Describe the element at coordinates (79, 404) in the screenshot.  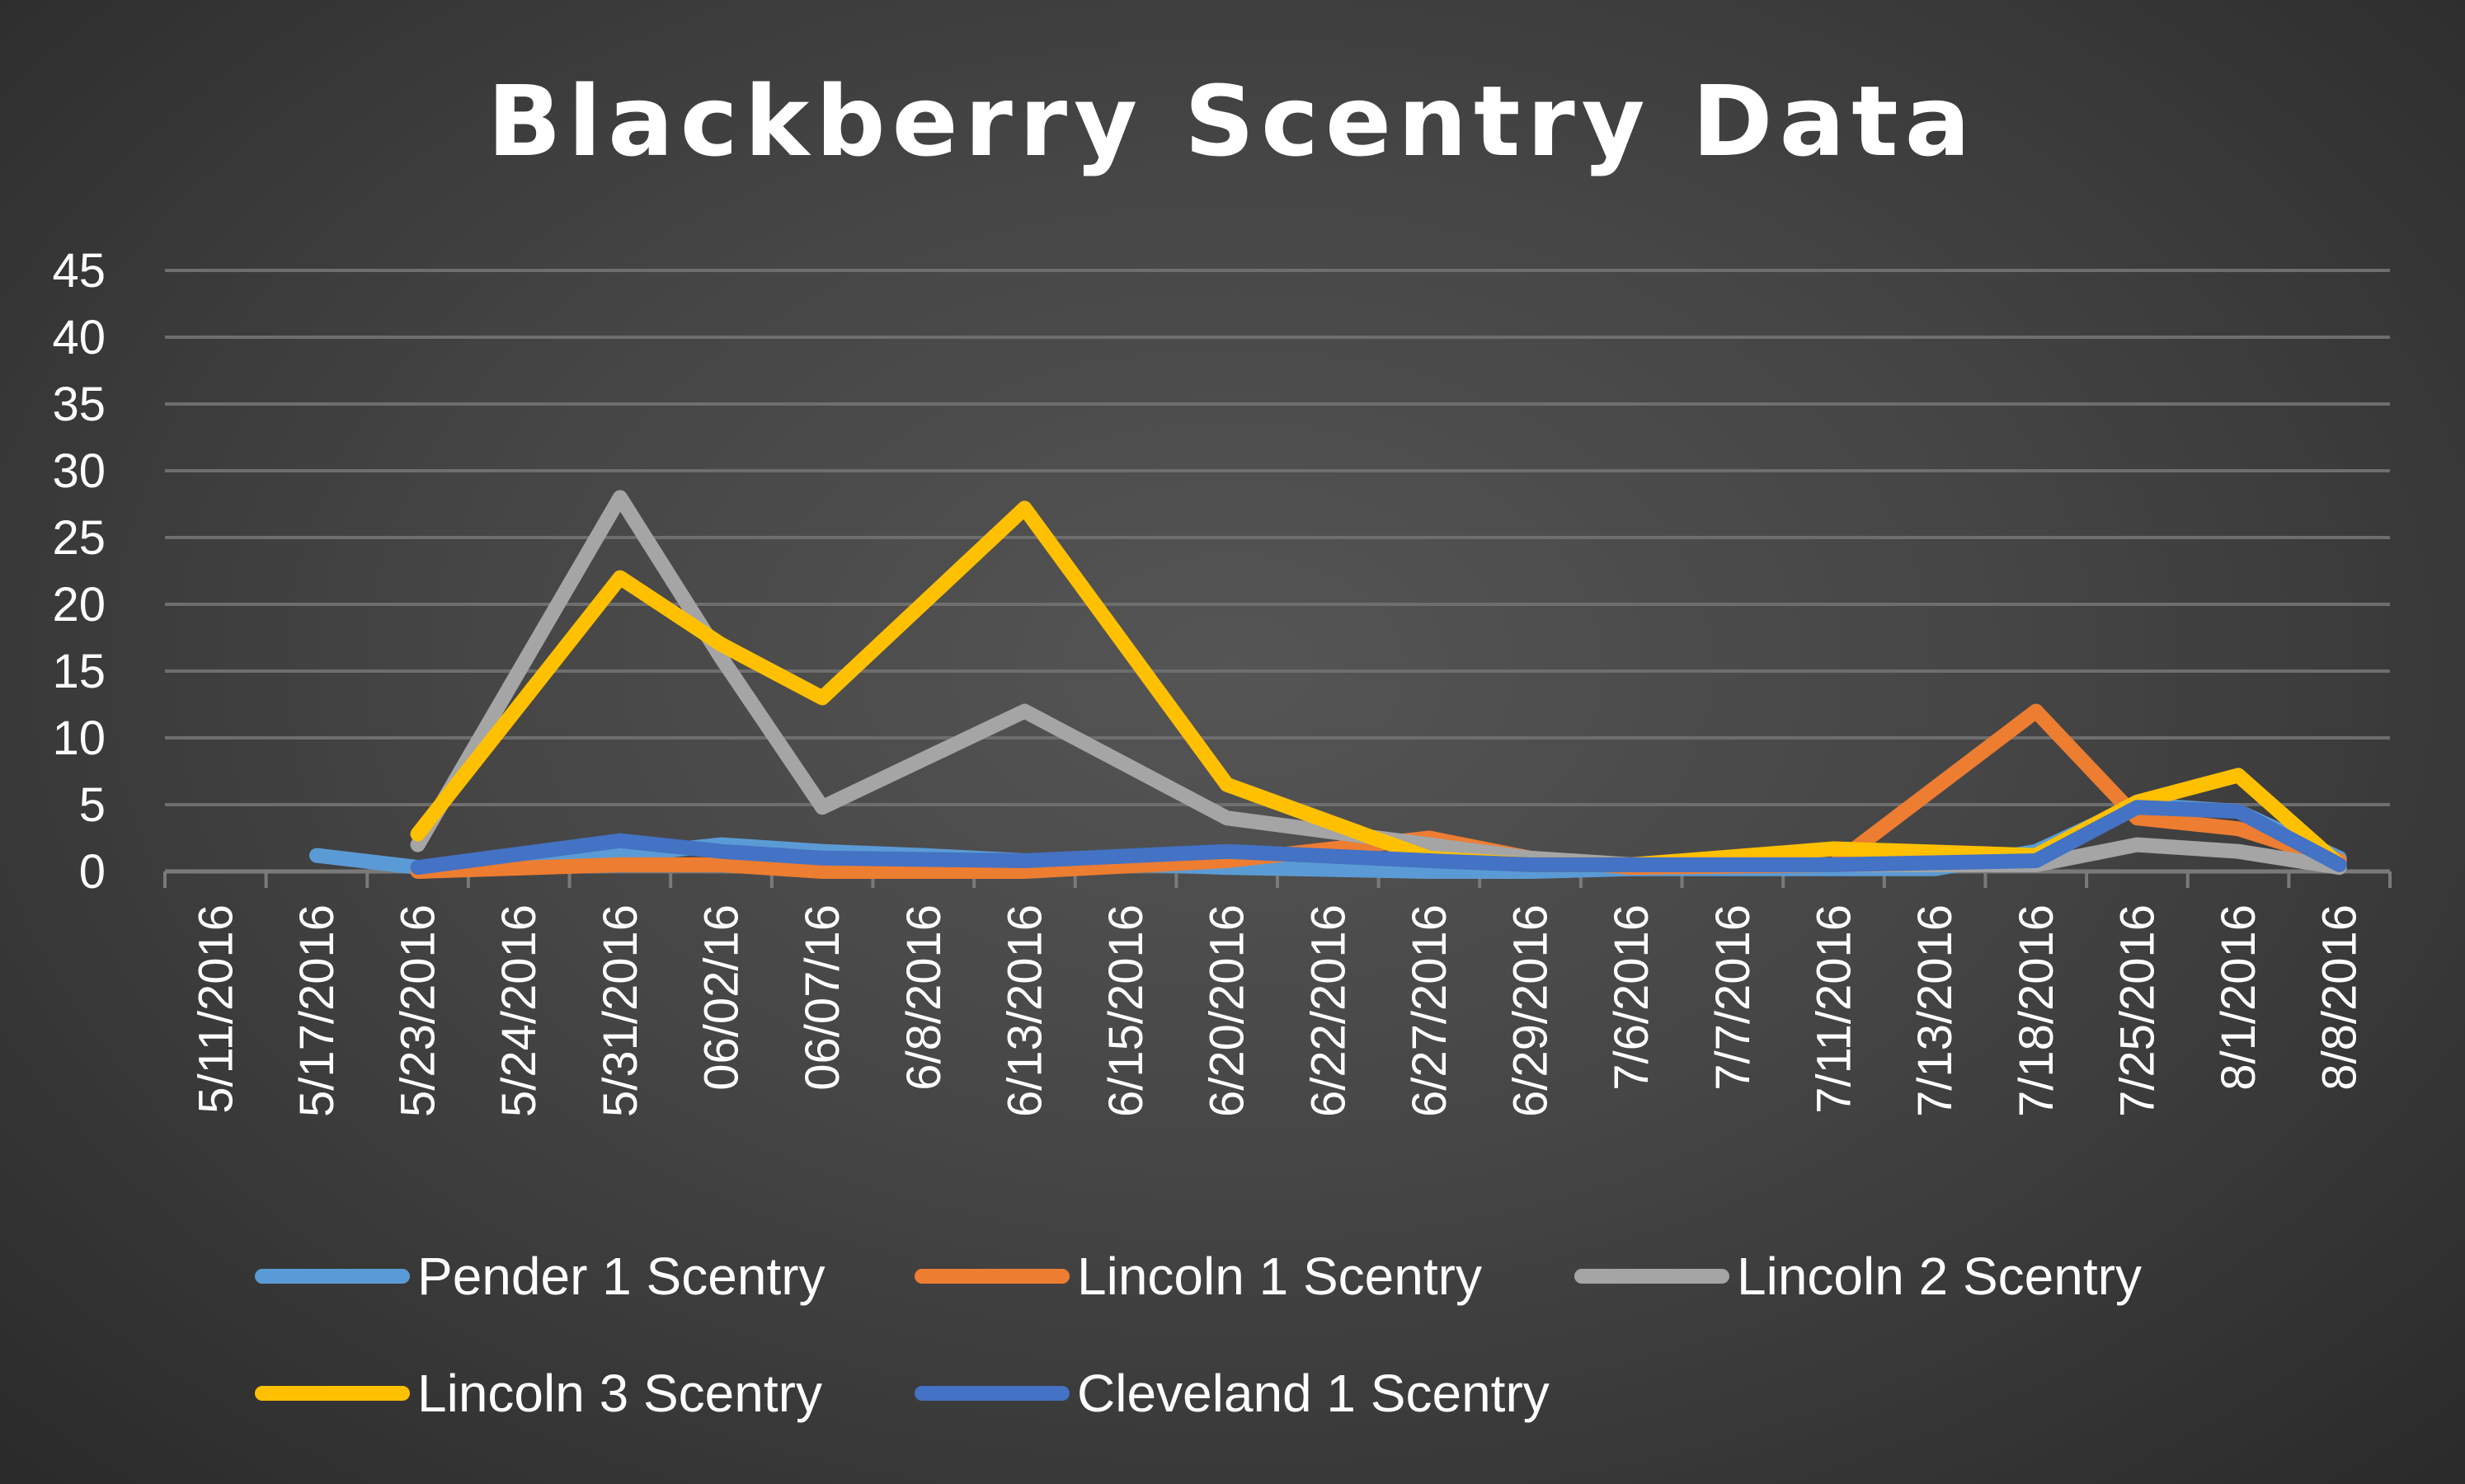
I see `y-tick-label: 35` at that location.